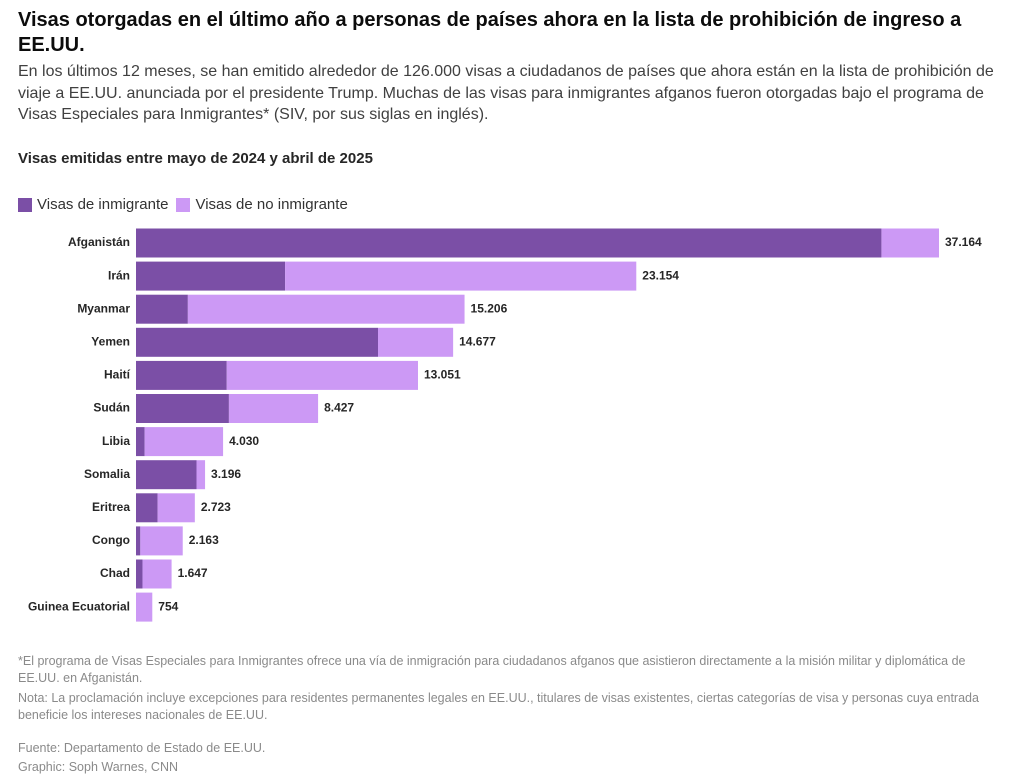 Image resolution: width=1024 pixels, height=782 pixels. I want to click on total-label: 15.206, so click(489, 308).